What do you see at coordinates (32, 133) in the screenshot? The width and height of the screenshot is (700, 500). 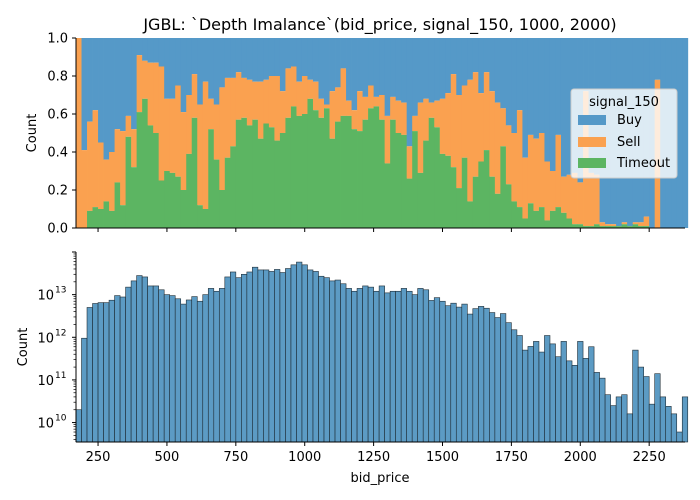 I see `top-y-axis-label: Count` at bounding box center [32, 133].